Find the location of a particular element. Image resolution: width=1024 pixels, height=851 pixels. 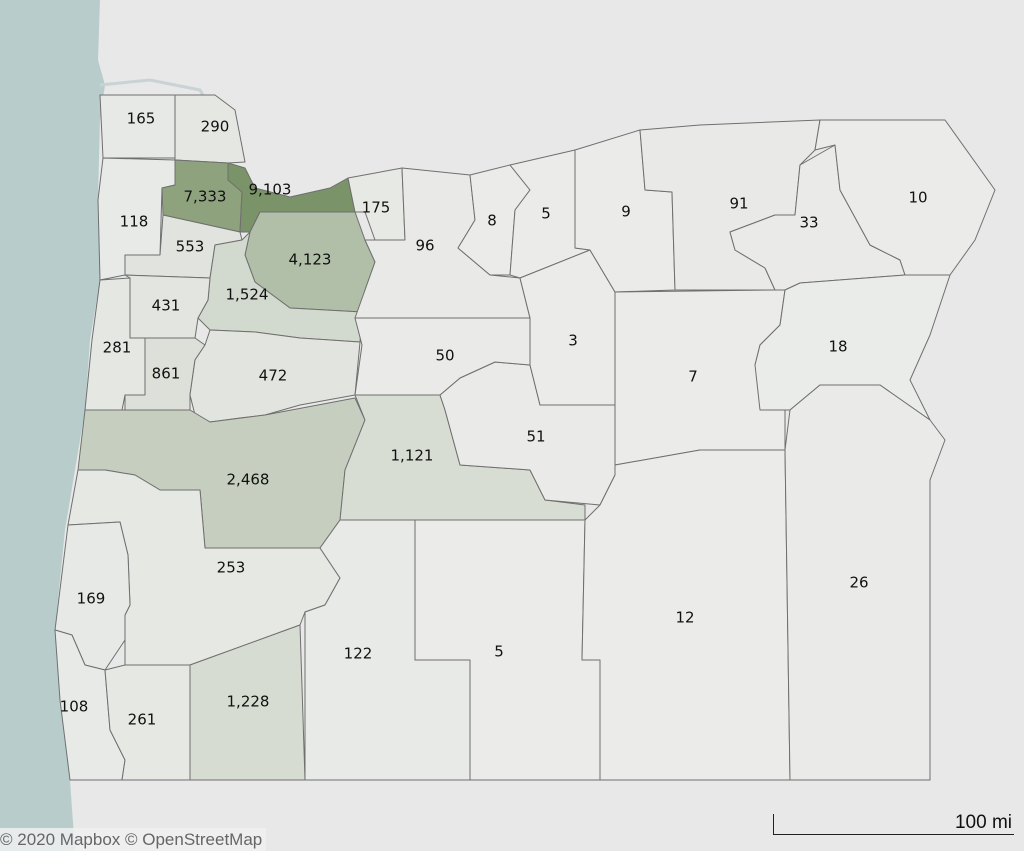

county-value-label: 12 is located at coordinates (684, 618).